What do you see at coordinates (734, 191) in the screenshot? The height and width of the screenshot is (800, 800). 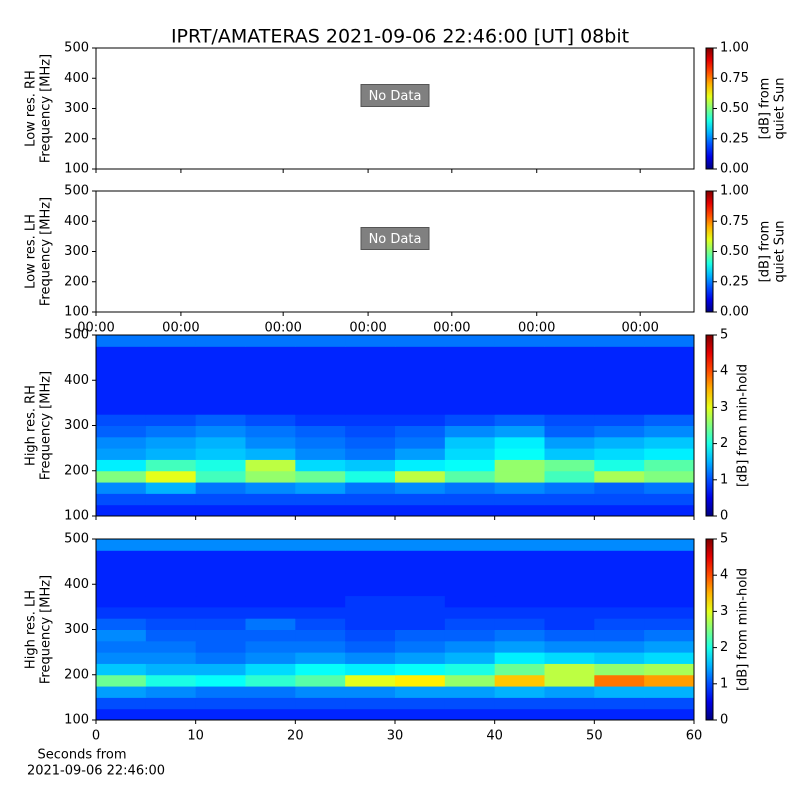 I see `colorbar-tick-label: 1.00` at bounding box center [734, 191].